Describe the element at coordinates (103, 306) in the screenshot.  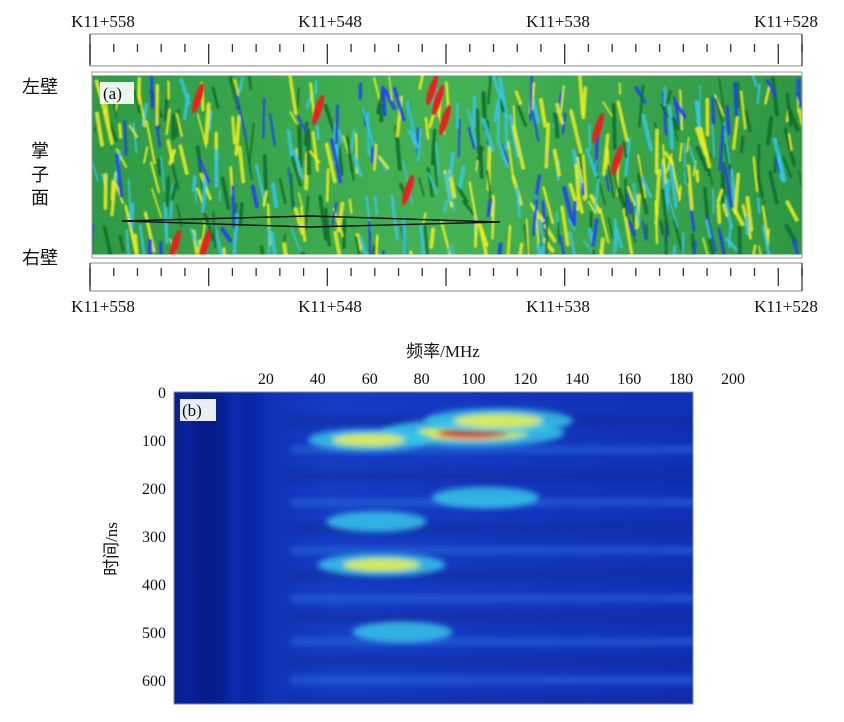
I see `bottom-station-0: K11+558` at that location.